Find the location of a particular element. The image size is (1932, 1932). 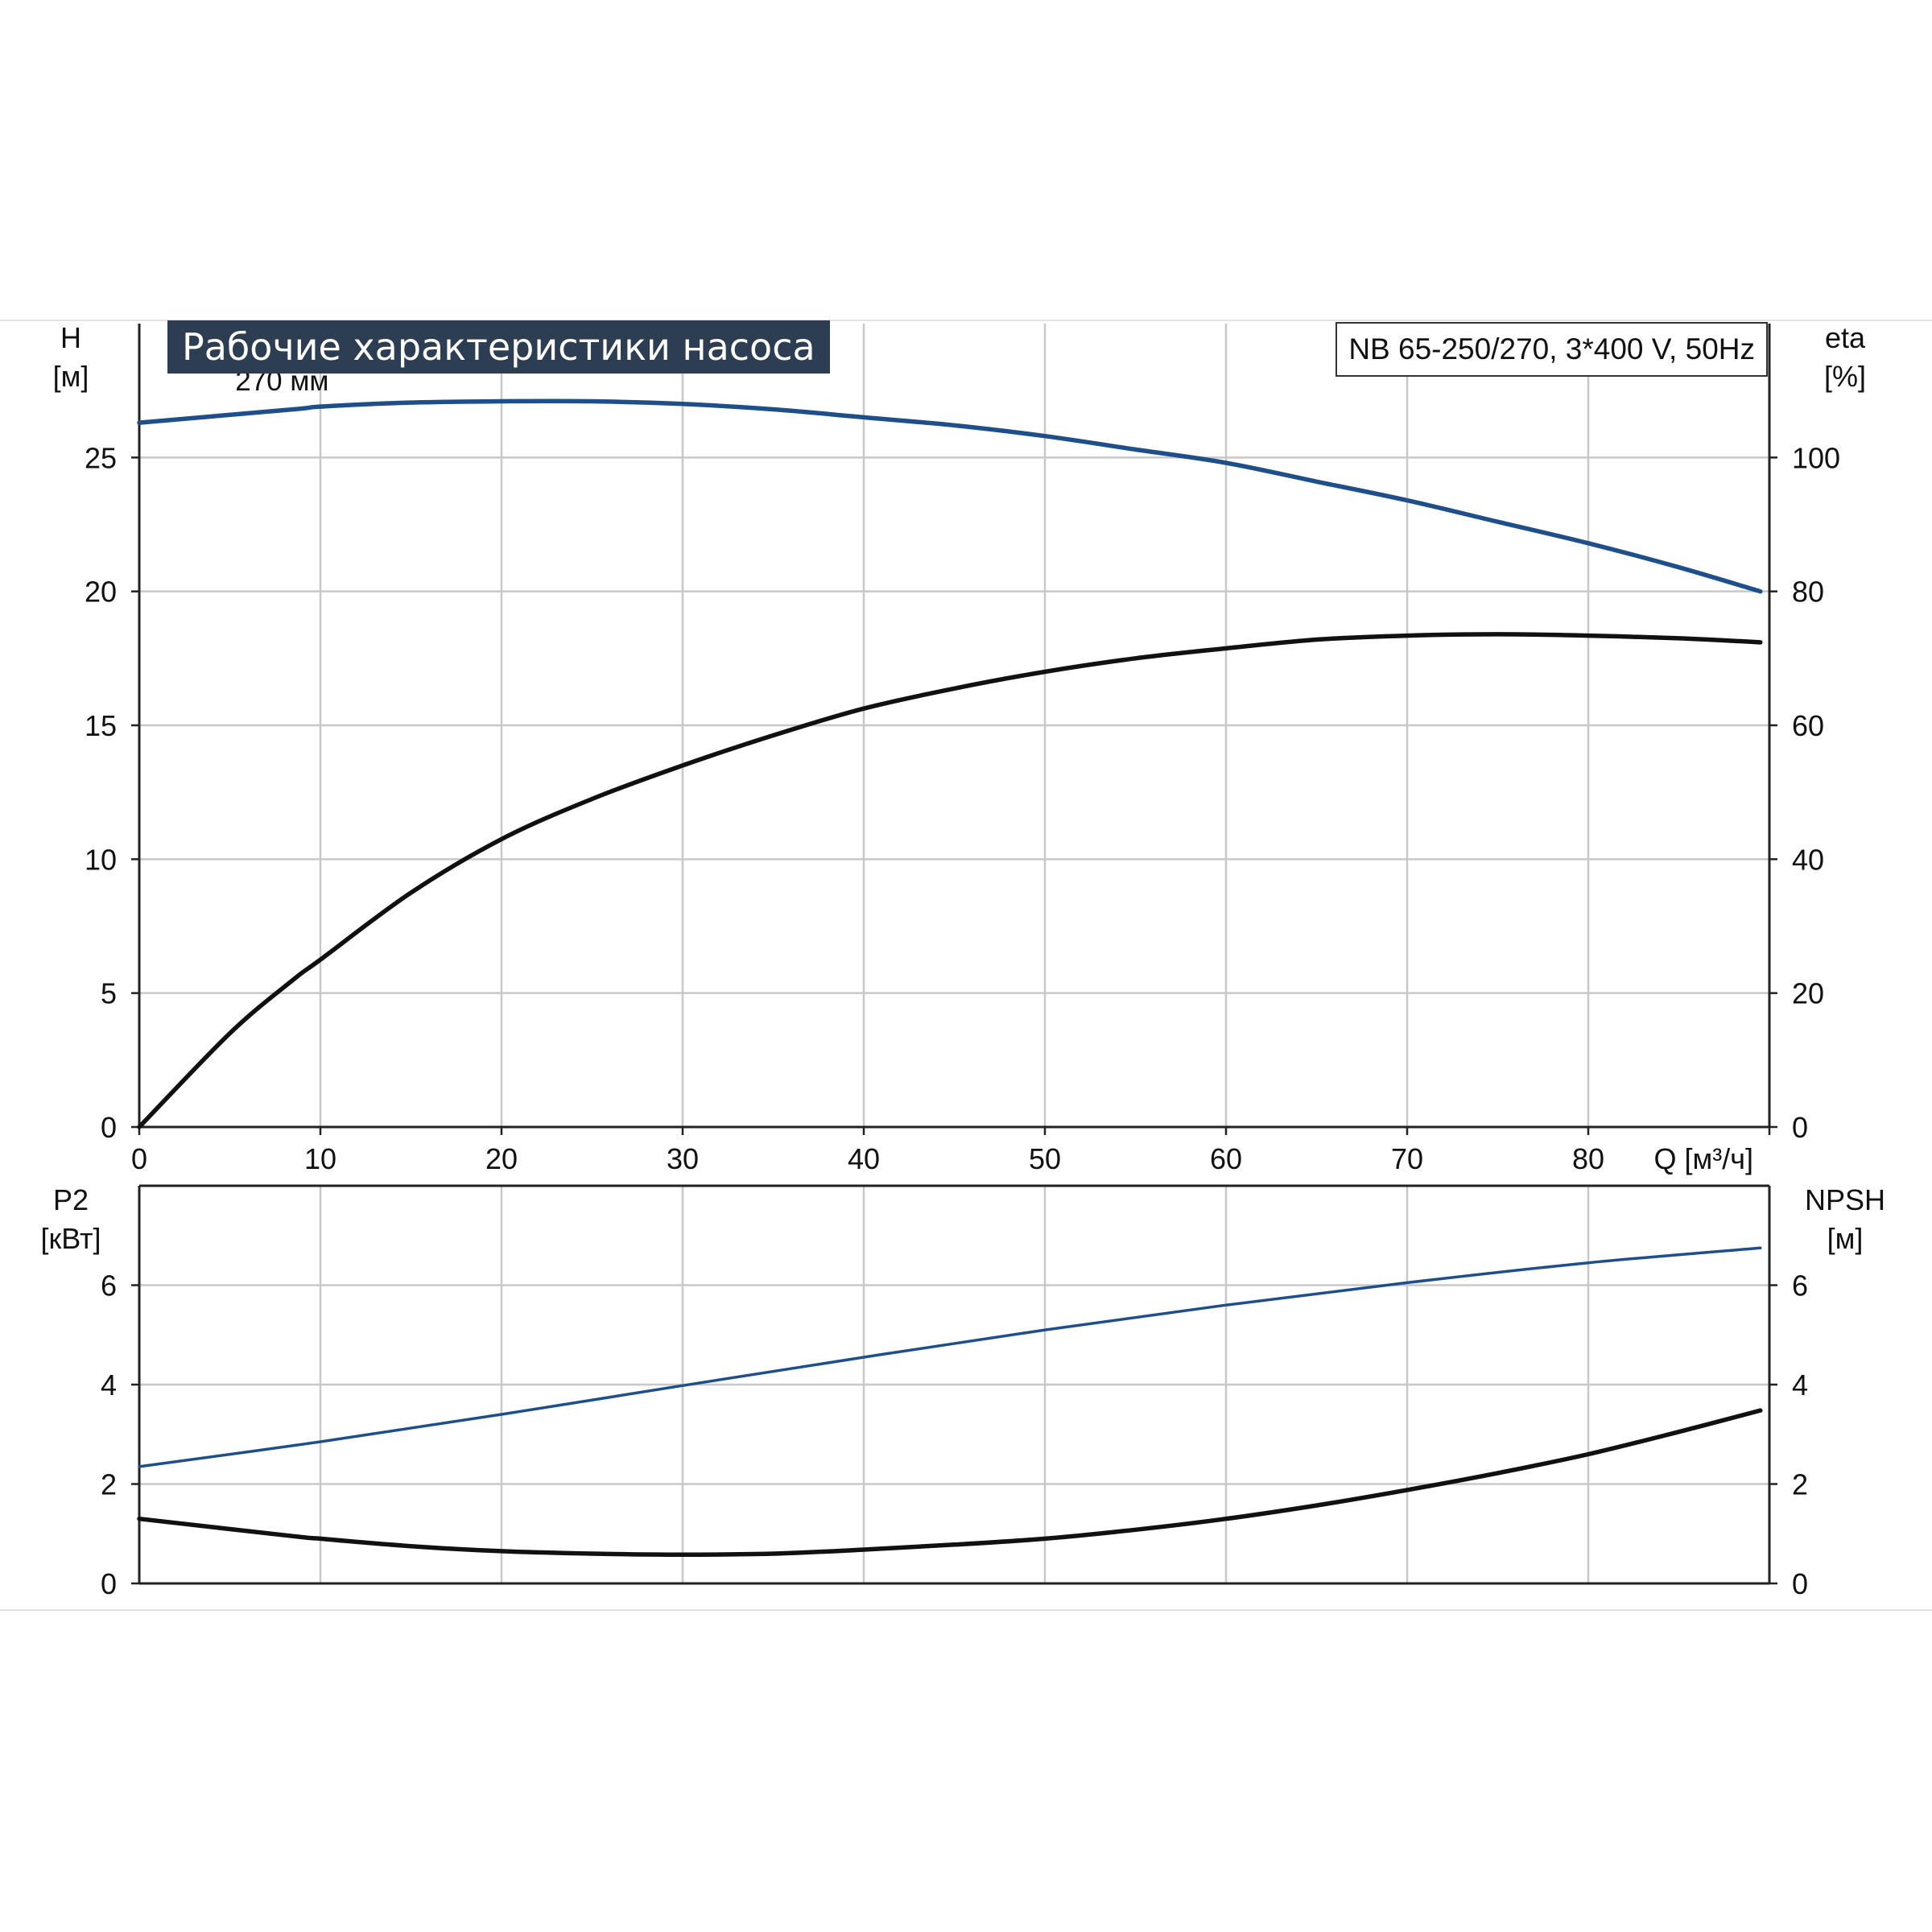

y-left-tick-label: 6 is located at coordinates (109, 1285).